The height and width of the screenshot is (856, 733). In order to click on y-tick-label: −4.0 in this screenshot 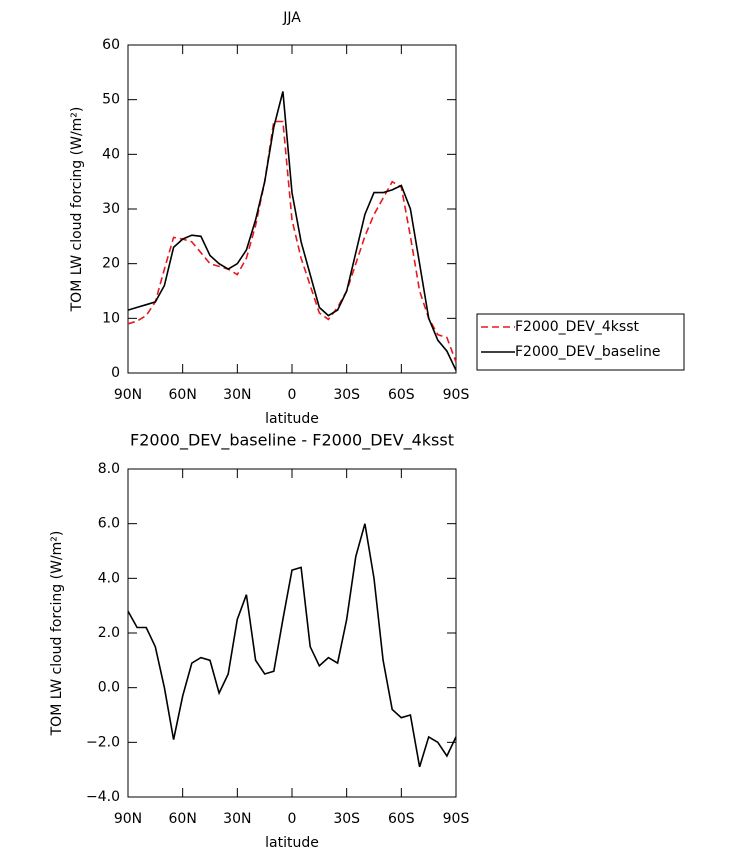, I will do `click(103, 797)`.